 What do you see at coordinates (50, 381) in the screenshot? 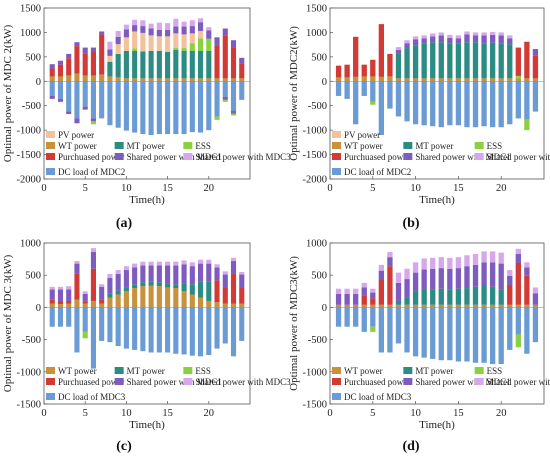
I see `legend-swatch-purchuased-power` at bounding box center [50, 381].